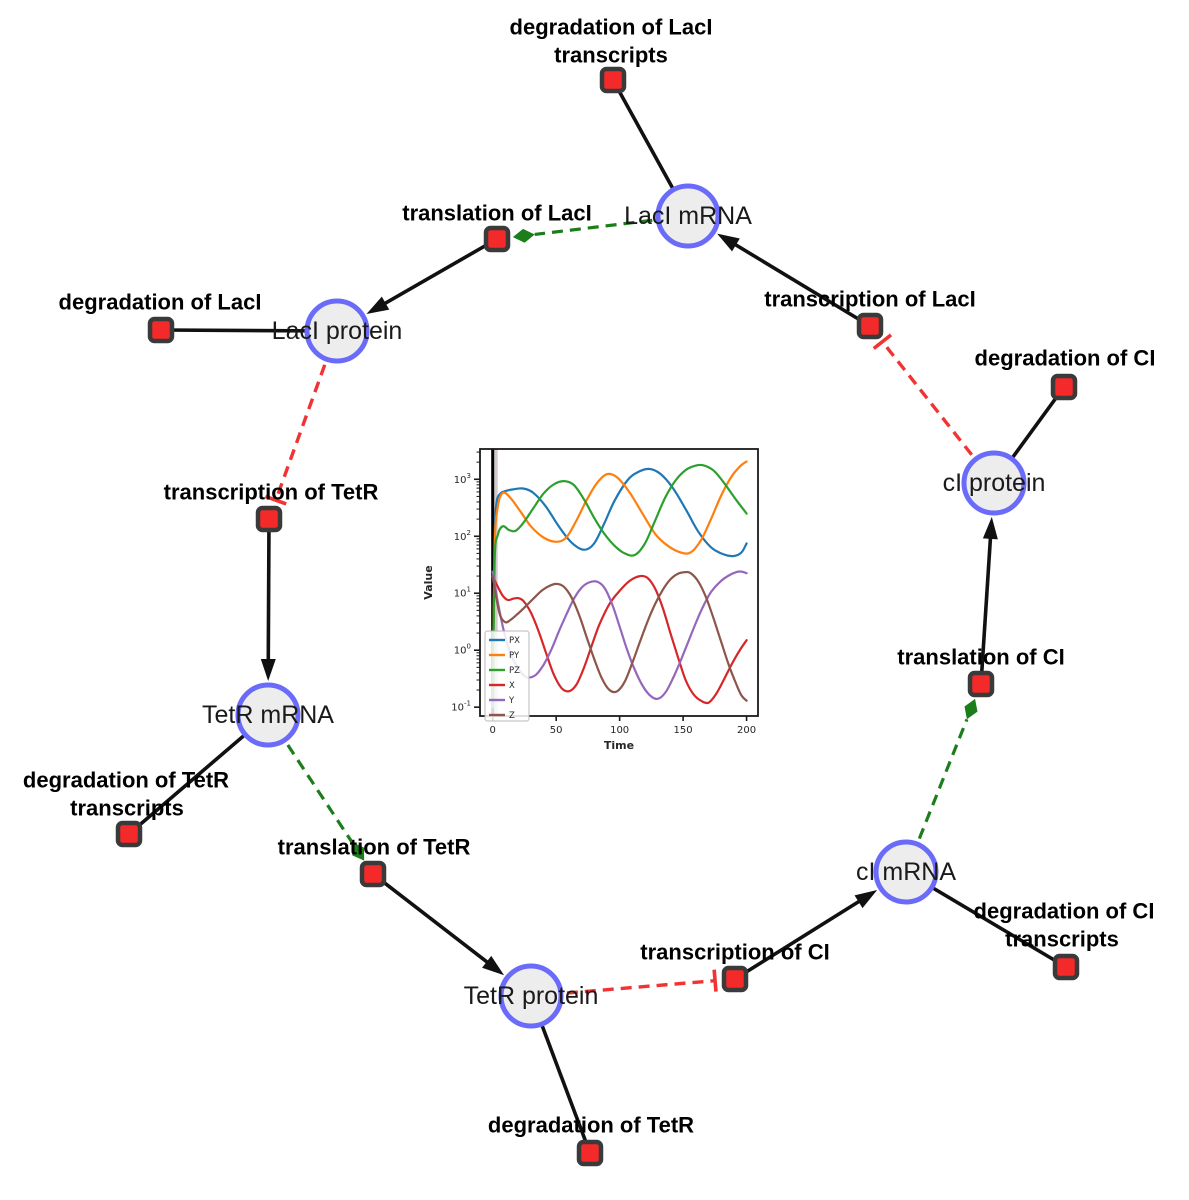  I want to click on reaction-label-deg_laci_tx-0: degradation of LacI, so click(611, 27).